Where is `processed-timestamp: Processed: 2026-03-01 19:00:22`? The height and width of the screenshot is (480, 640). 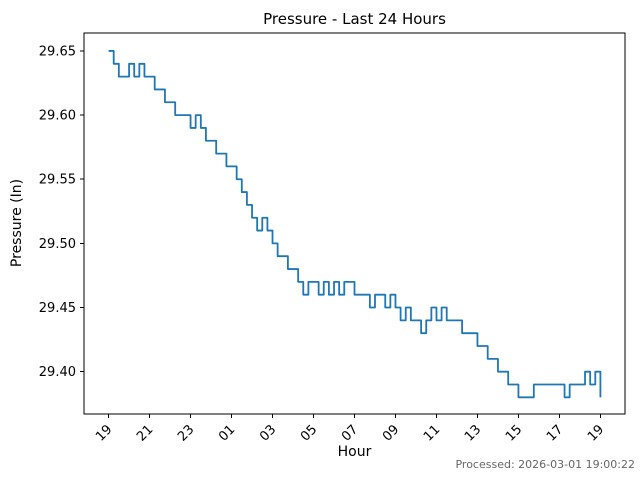 processed-timestamp: Processed: 2026-03-01 19:00:22 is located at coordinates (545, 464).